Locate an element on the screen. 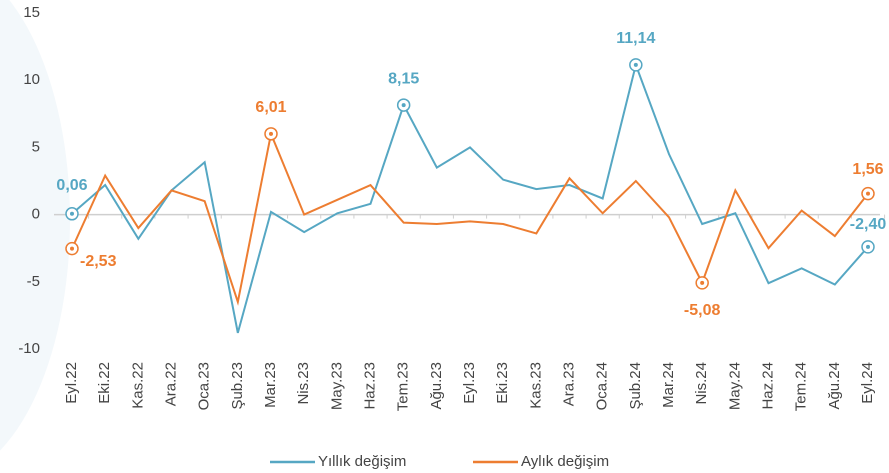 The image size is (889, 473). data-label: -2,53 is located at coordinates (98, 261).